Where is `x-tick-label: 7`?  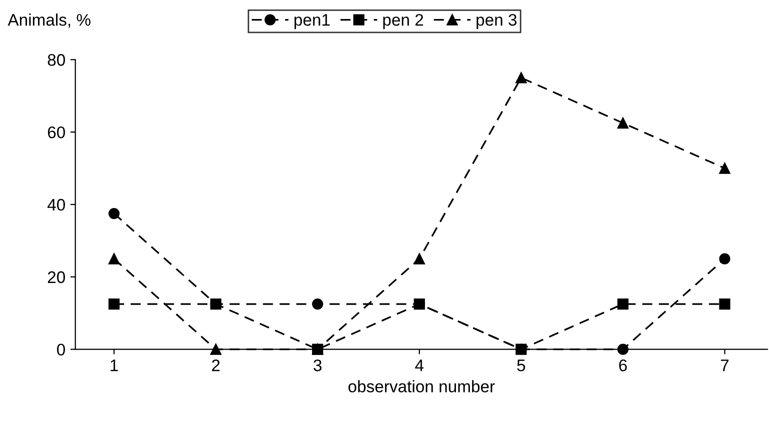
x-tick-label: 7 is located at coordinates (724, 366).